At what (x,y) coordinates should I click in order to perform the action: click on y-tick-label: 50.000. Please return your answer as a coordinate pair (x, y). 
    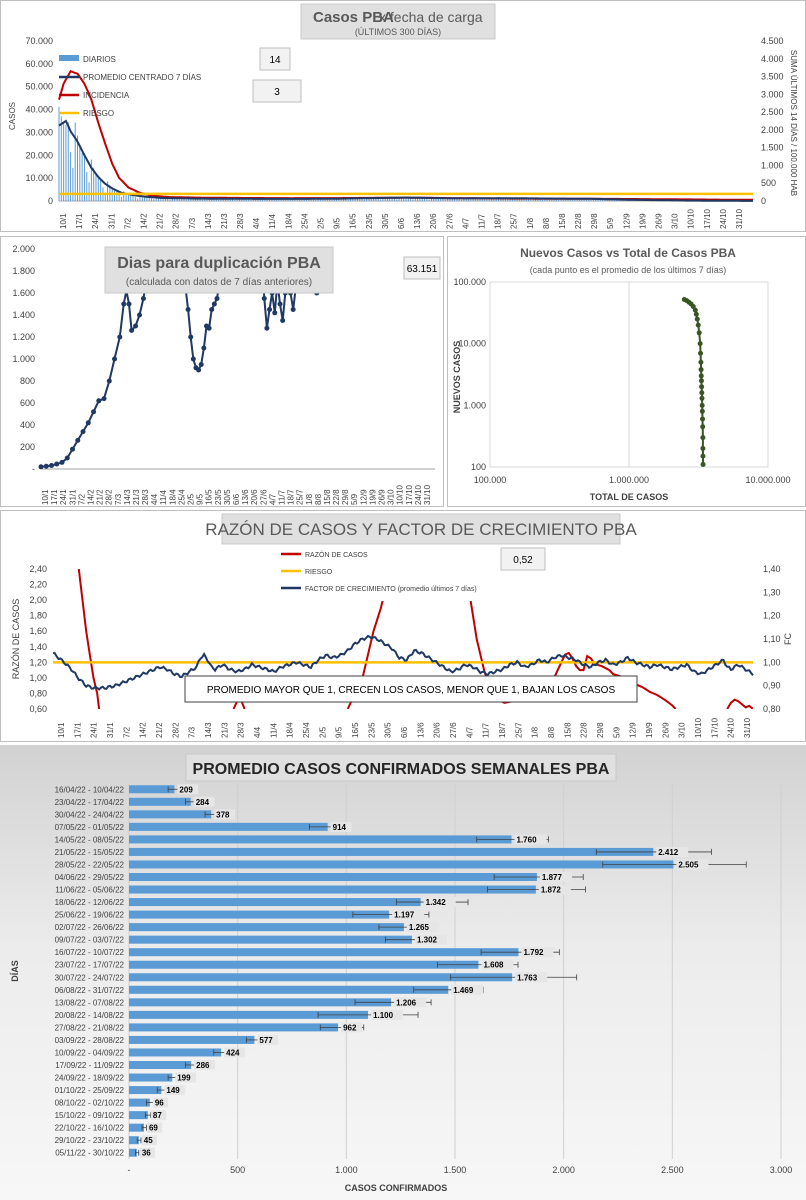
    Looking at the image, I should click on (39, 87).